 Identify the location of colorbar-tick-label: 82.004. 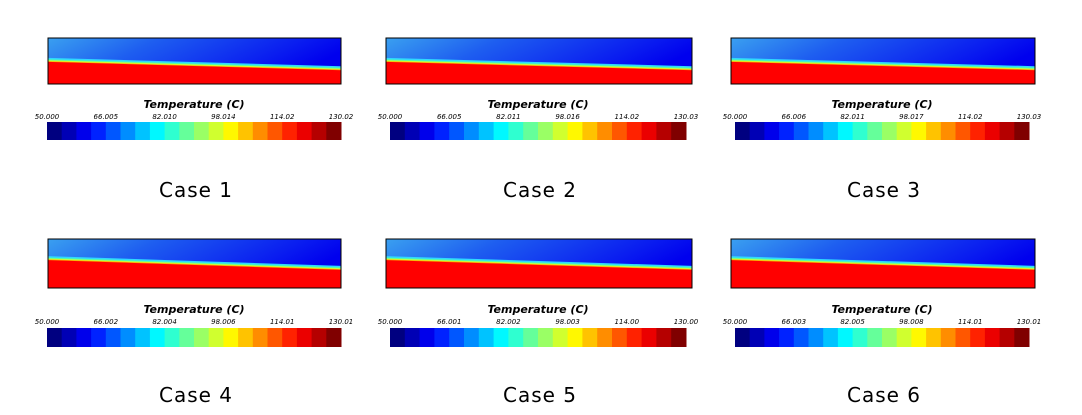
(164, 322).